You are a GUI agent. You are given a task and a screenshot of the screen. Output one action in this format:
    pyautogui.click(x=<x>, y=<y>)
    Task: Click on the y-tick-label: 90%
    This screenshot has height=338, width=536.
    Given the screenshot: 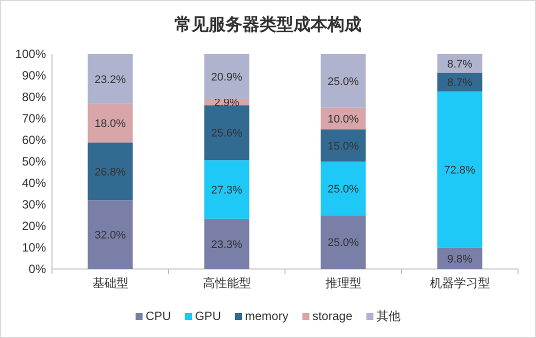 What is the action you would take?
    pyautogui.click(x=34, y=75)
    